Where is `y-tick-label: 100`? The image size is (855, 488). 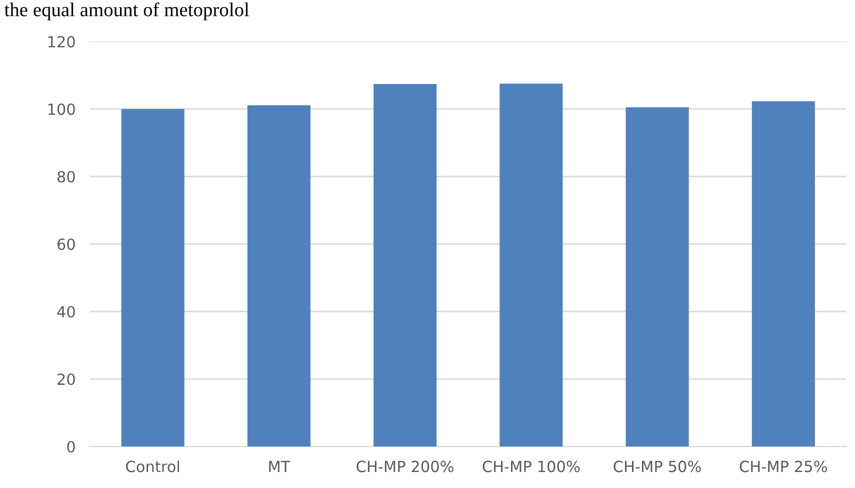
y-tick-label: 100 is located at coordinates (61, 109).